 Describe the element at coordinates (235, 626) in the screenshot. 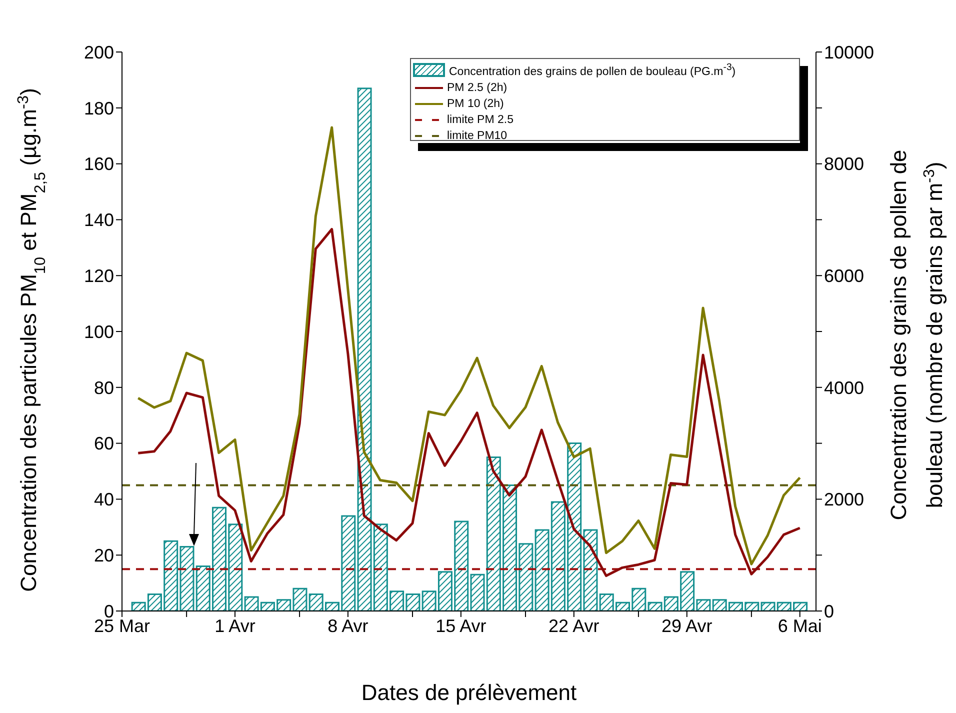

I see `x-tick-label: 1 Avr` at that location.